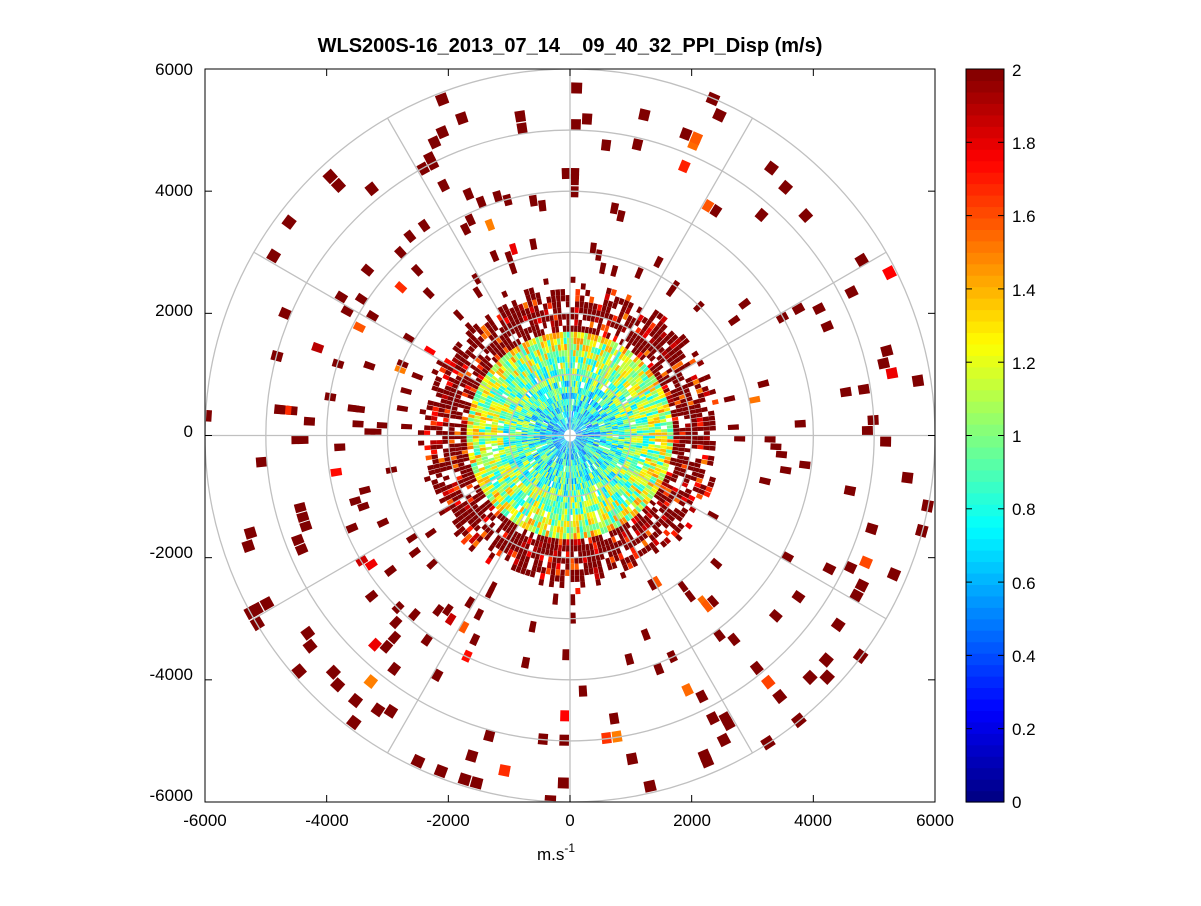  I want to click on y-tick-label: -2000, so click(171, 552).